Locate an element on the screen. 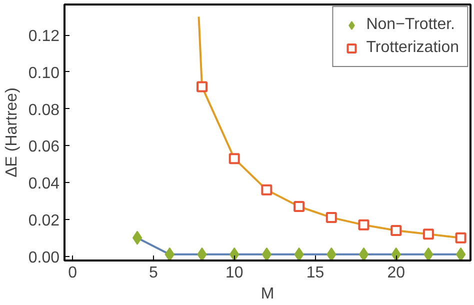 This screenshot has width=474, height=305. y-tick-label: 0.02 is located at coordinates (44, 221).